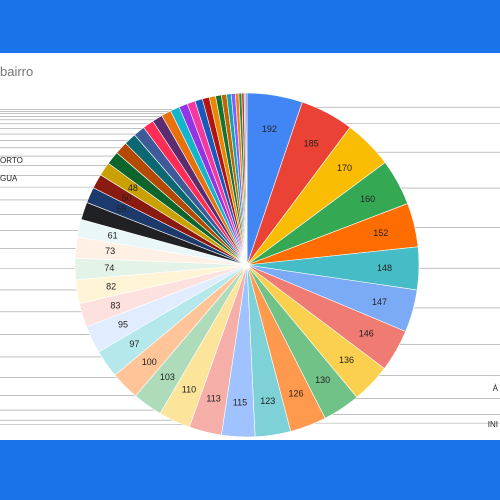  I want to click on slice-value-label: 123, so click(267, 401).